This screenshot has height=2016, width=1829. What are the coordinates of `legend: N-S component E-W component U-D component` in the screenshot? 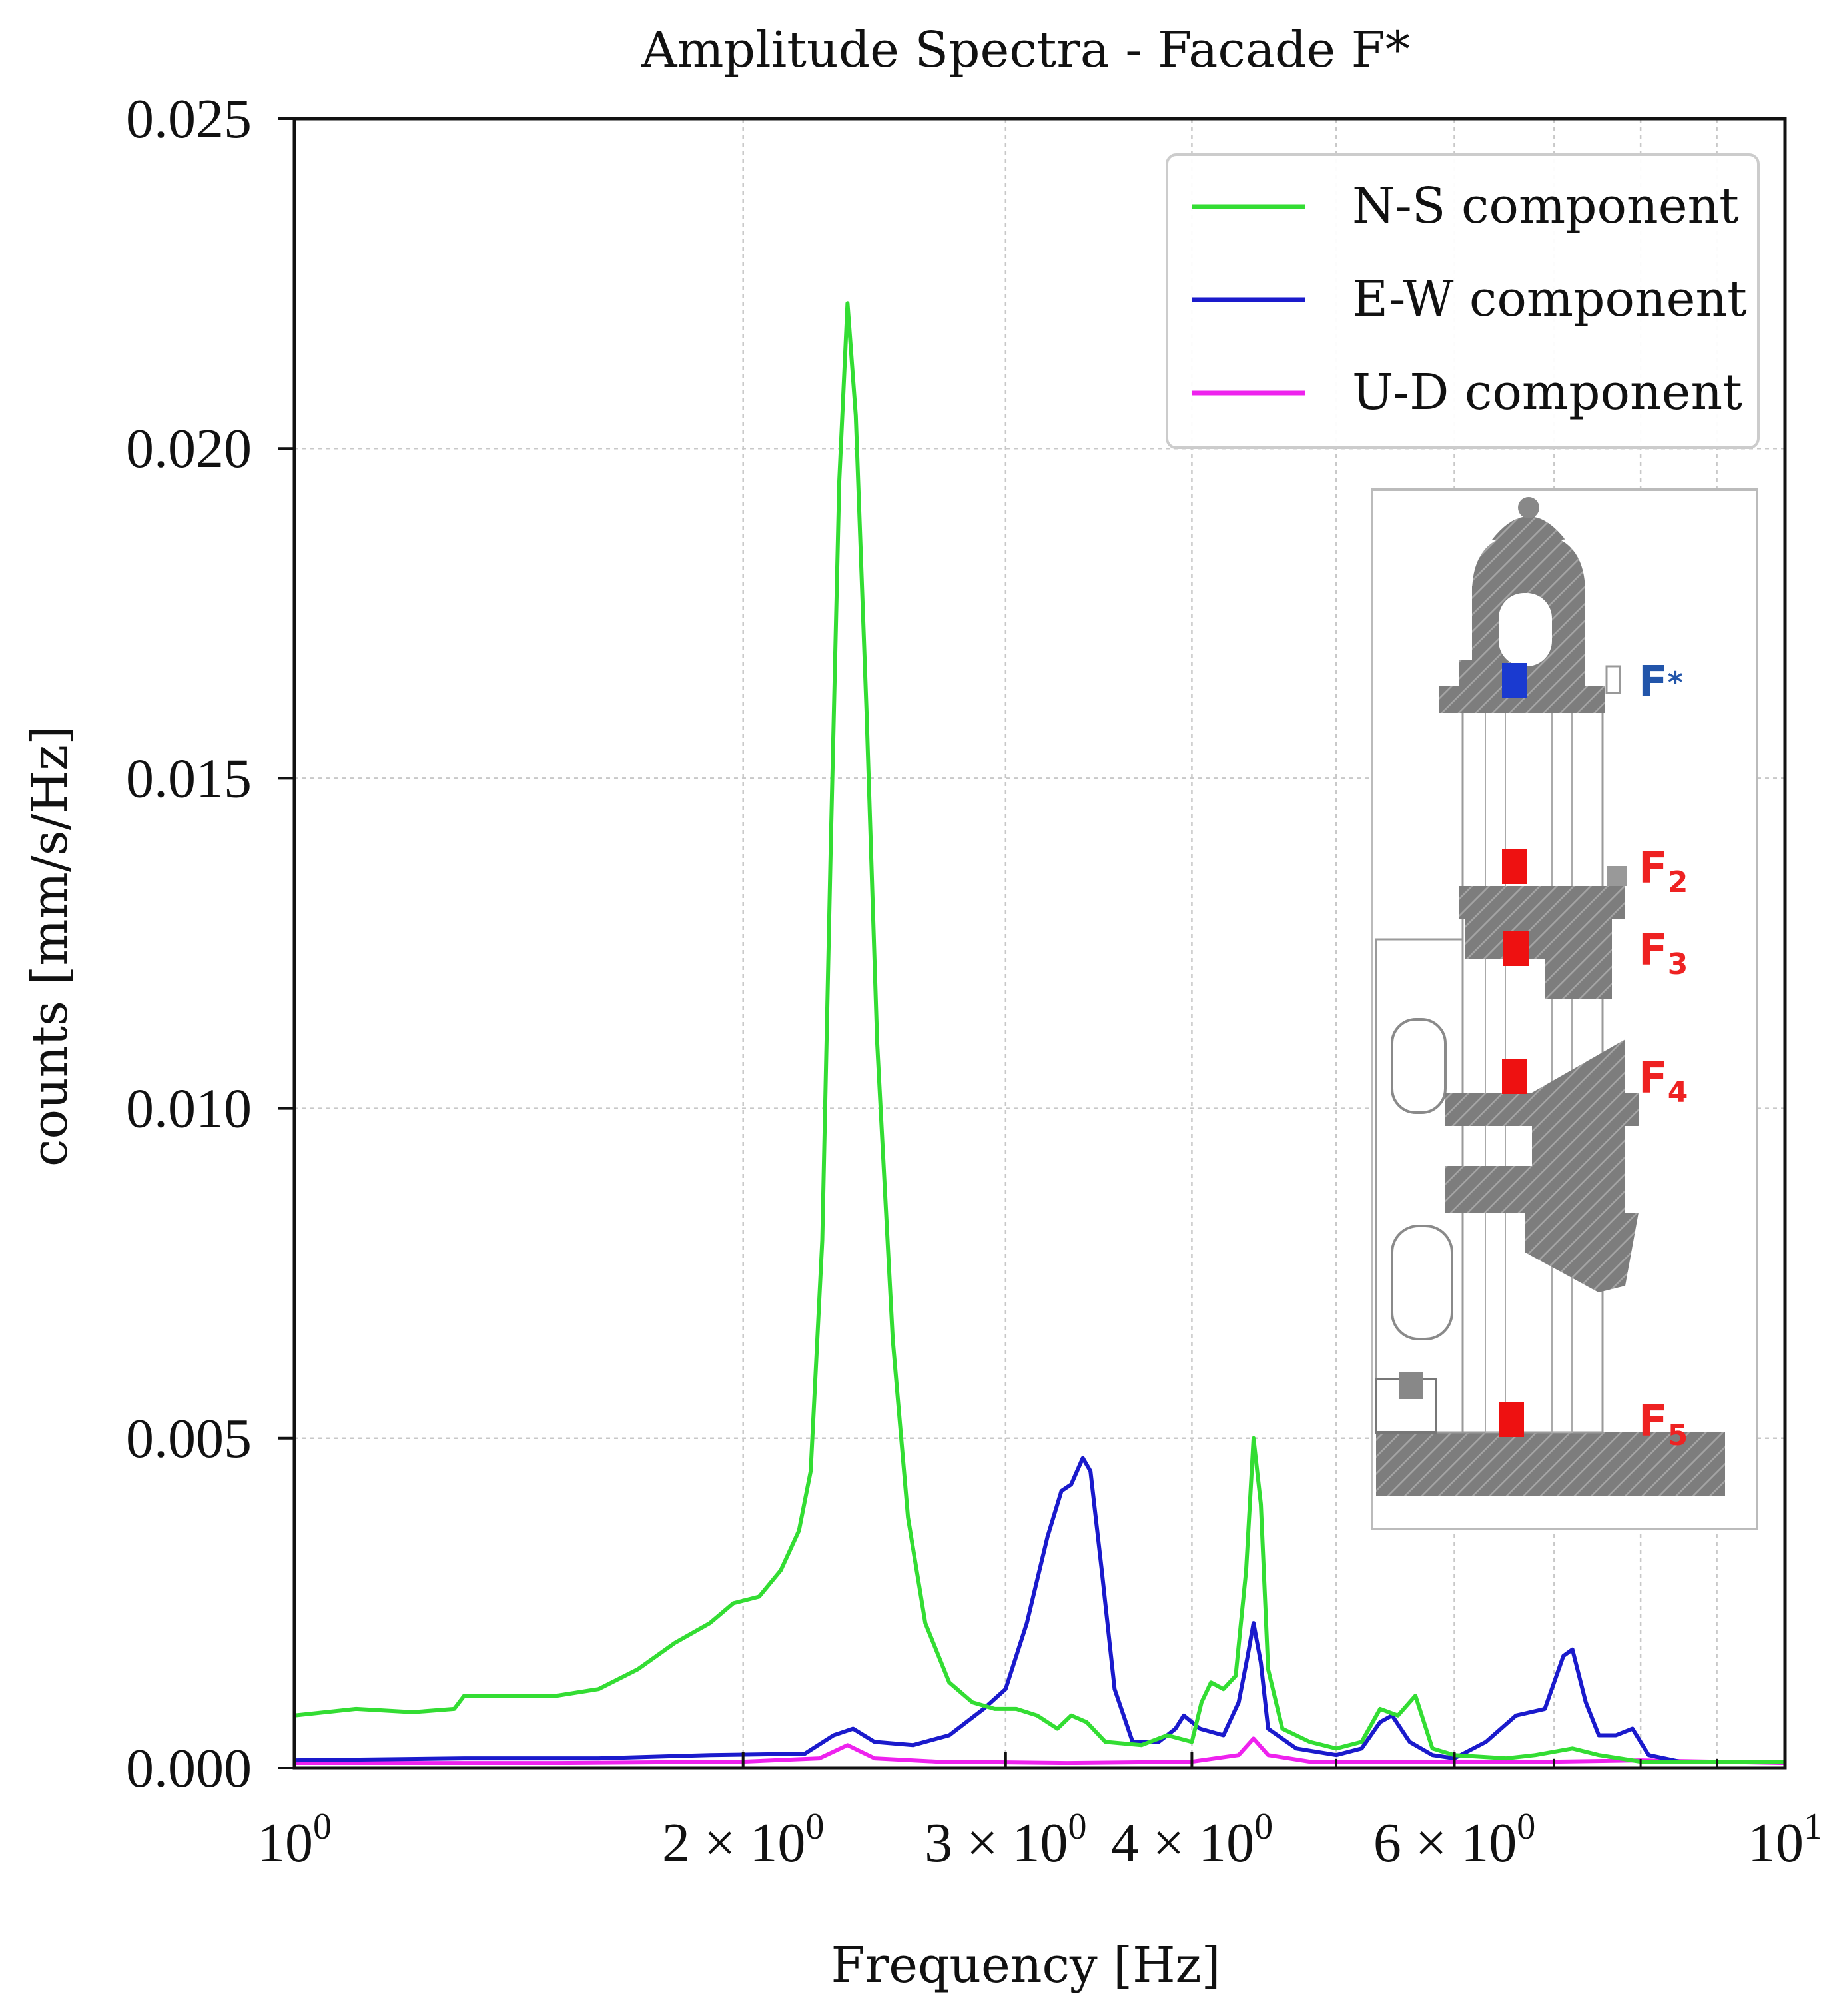 It's located at (1463, 301).